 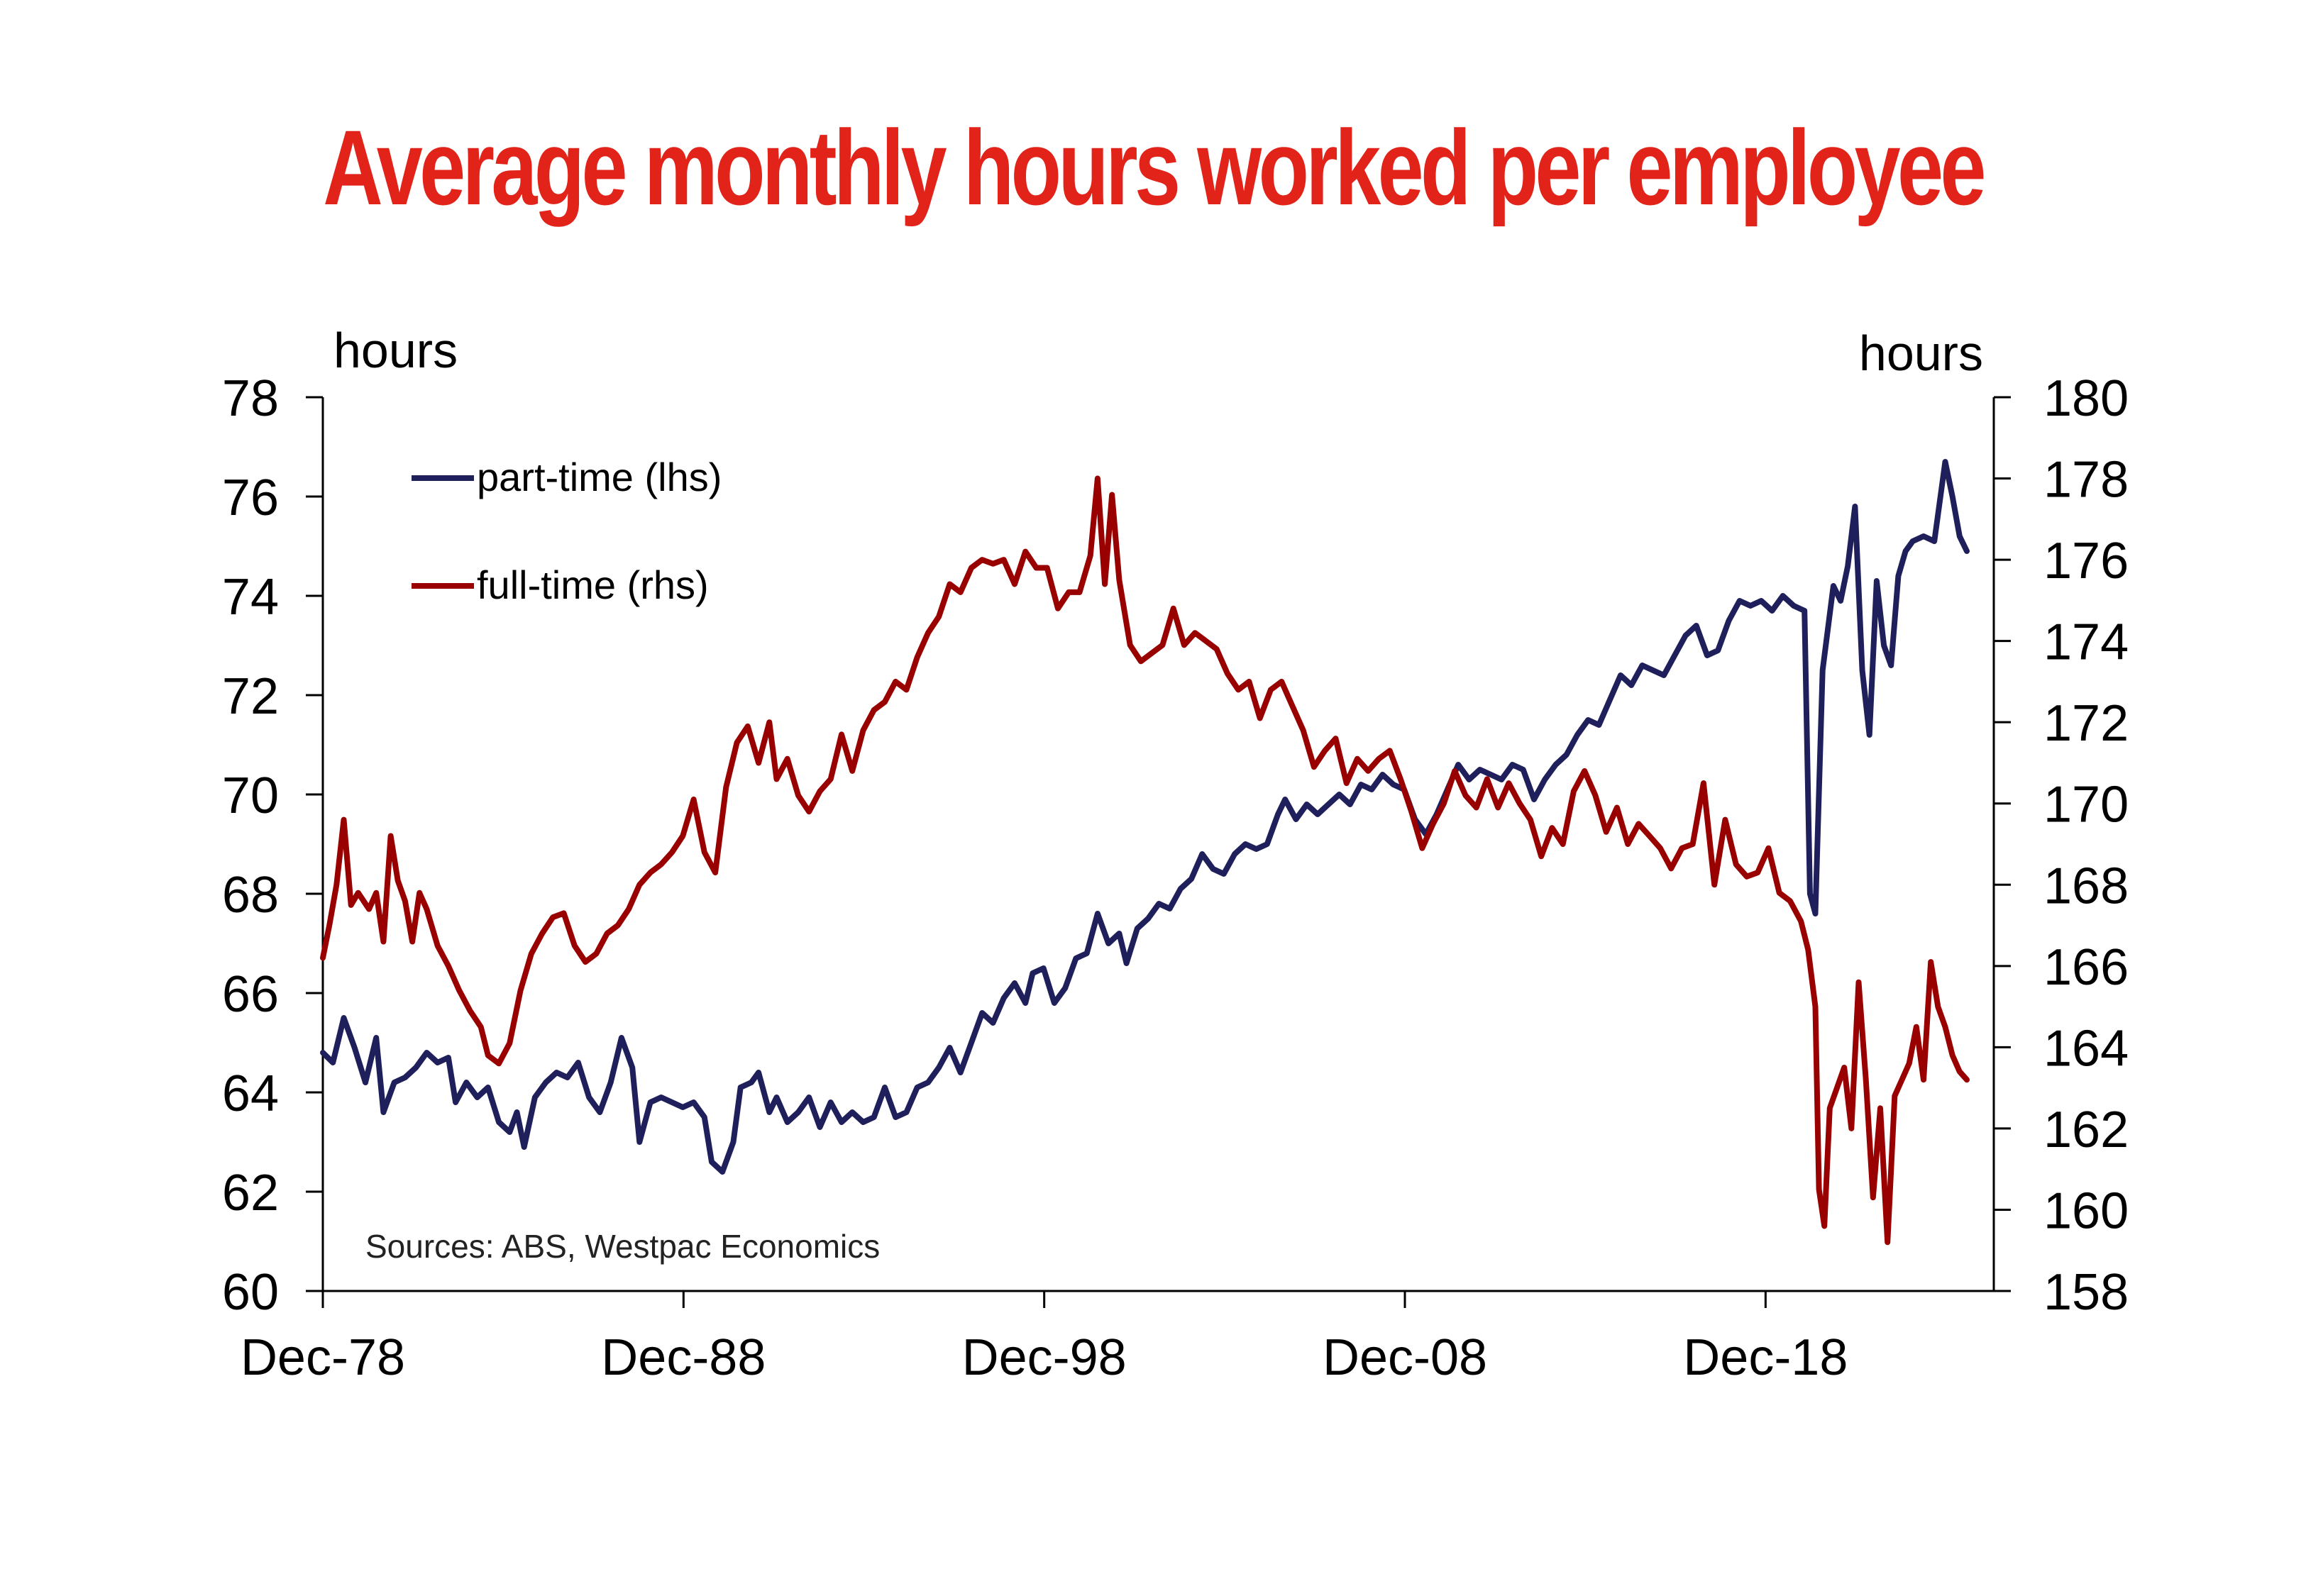 I want to click on left-tick-label: 78, so click(x=250, y=399).